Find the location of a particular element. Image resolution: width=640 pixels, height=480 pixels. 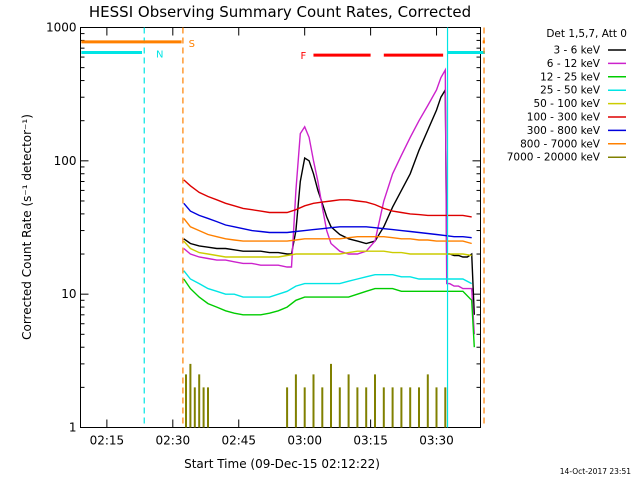

legend-label: 25 - 50 keV is located at coordinates (570, 91).